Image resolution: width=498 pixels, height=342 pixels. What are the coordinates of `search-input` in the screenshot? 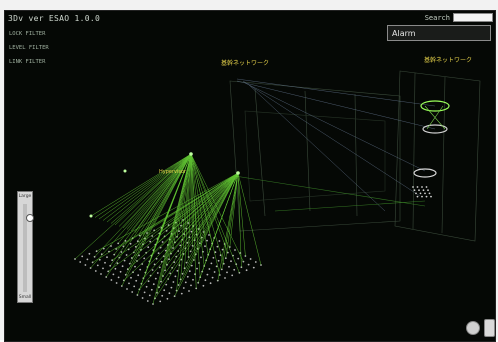 It's located at (473, 17).